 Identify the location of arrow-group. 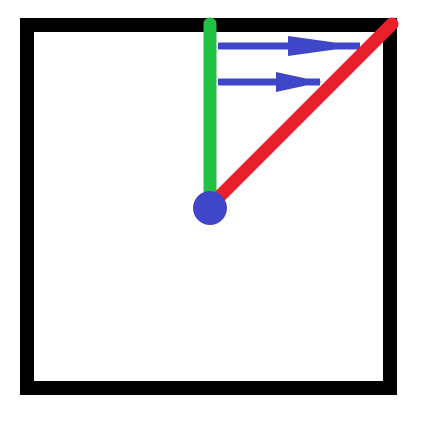
(289, 64).